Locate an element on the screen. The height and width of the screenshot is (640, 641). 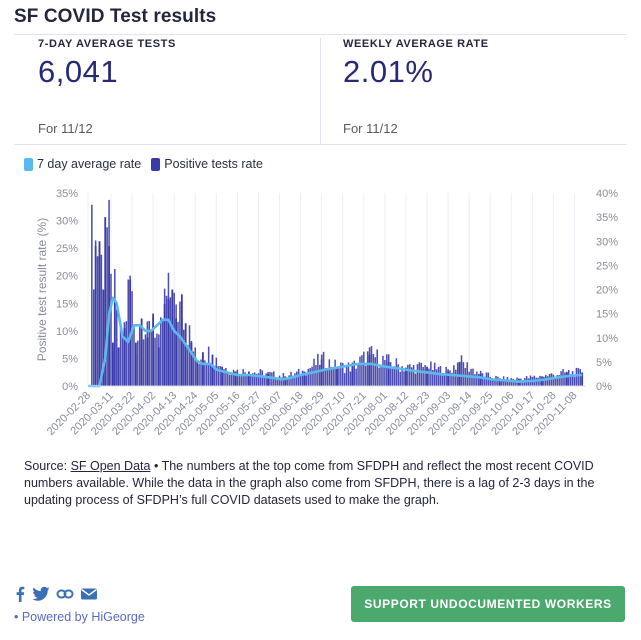
legend-item-positive: Positive tests rate is located at coordinates (207, 164).